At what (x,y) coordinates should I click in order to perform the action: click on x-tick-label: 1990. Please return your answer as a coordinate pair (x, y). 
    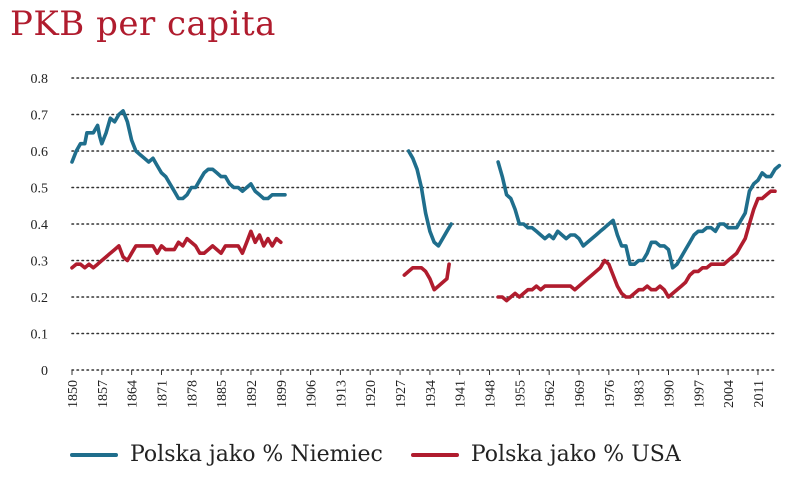
    Looking at the image, I should click on (669, 394).